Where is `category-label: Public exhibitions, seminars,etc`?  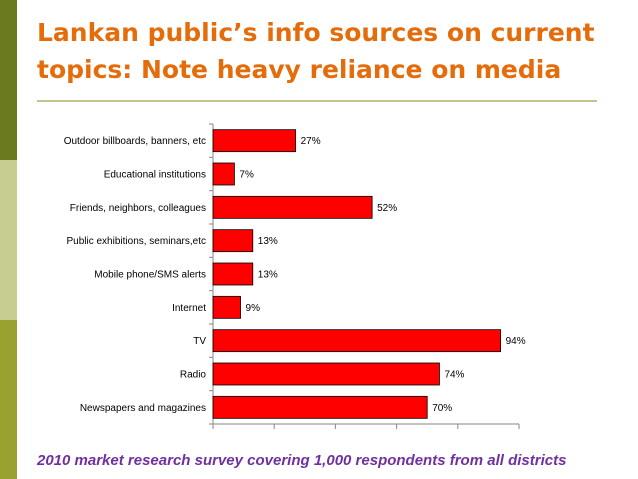
category-label: Public exhibitions, seminars,etc is located at coordinates (136, 241).